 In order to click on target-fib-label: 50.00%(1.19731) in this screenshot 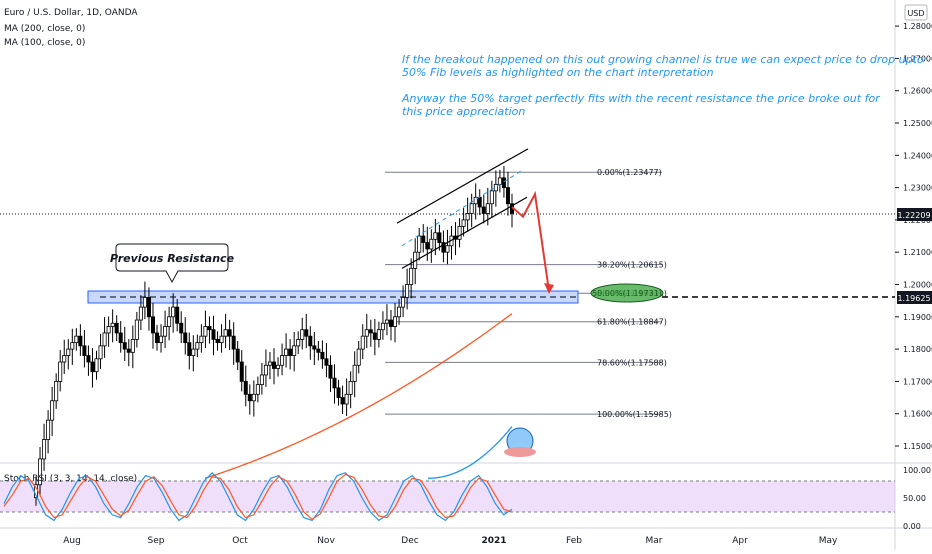, I will do `click(627, 293)`.